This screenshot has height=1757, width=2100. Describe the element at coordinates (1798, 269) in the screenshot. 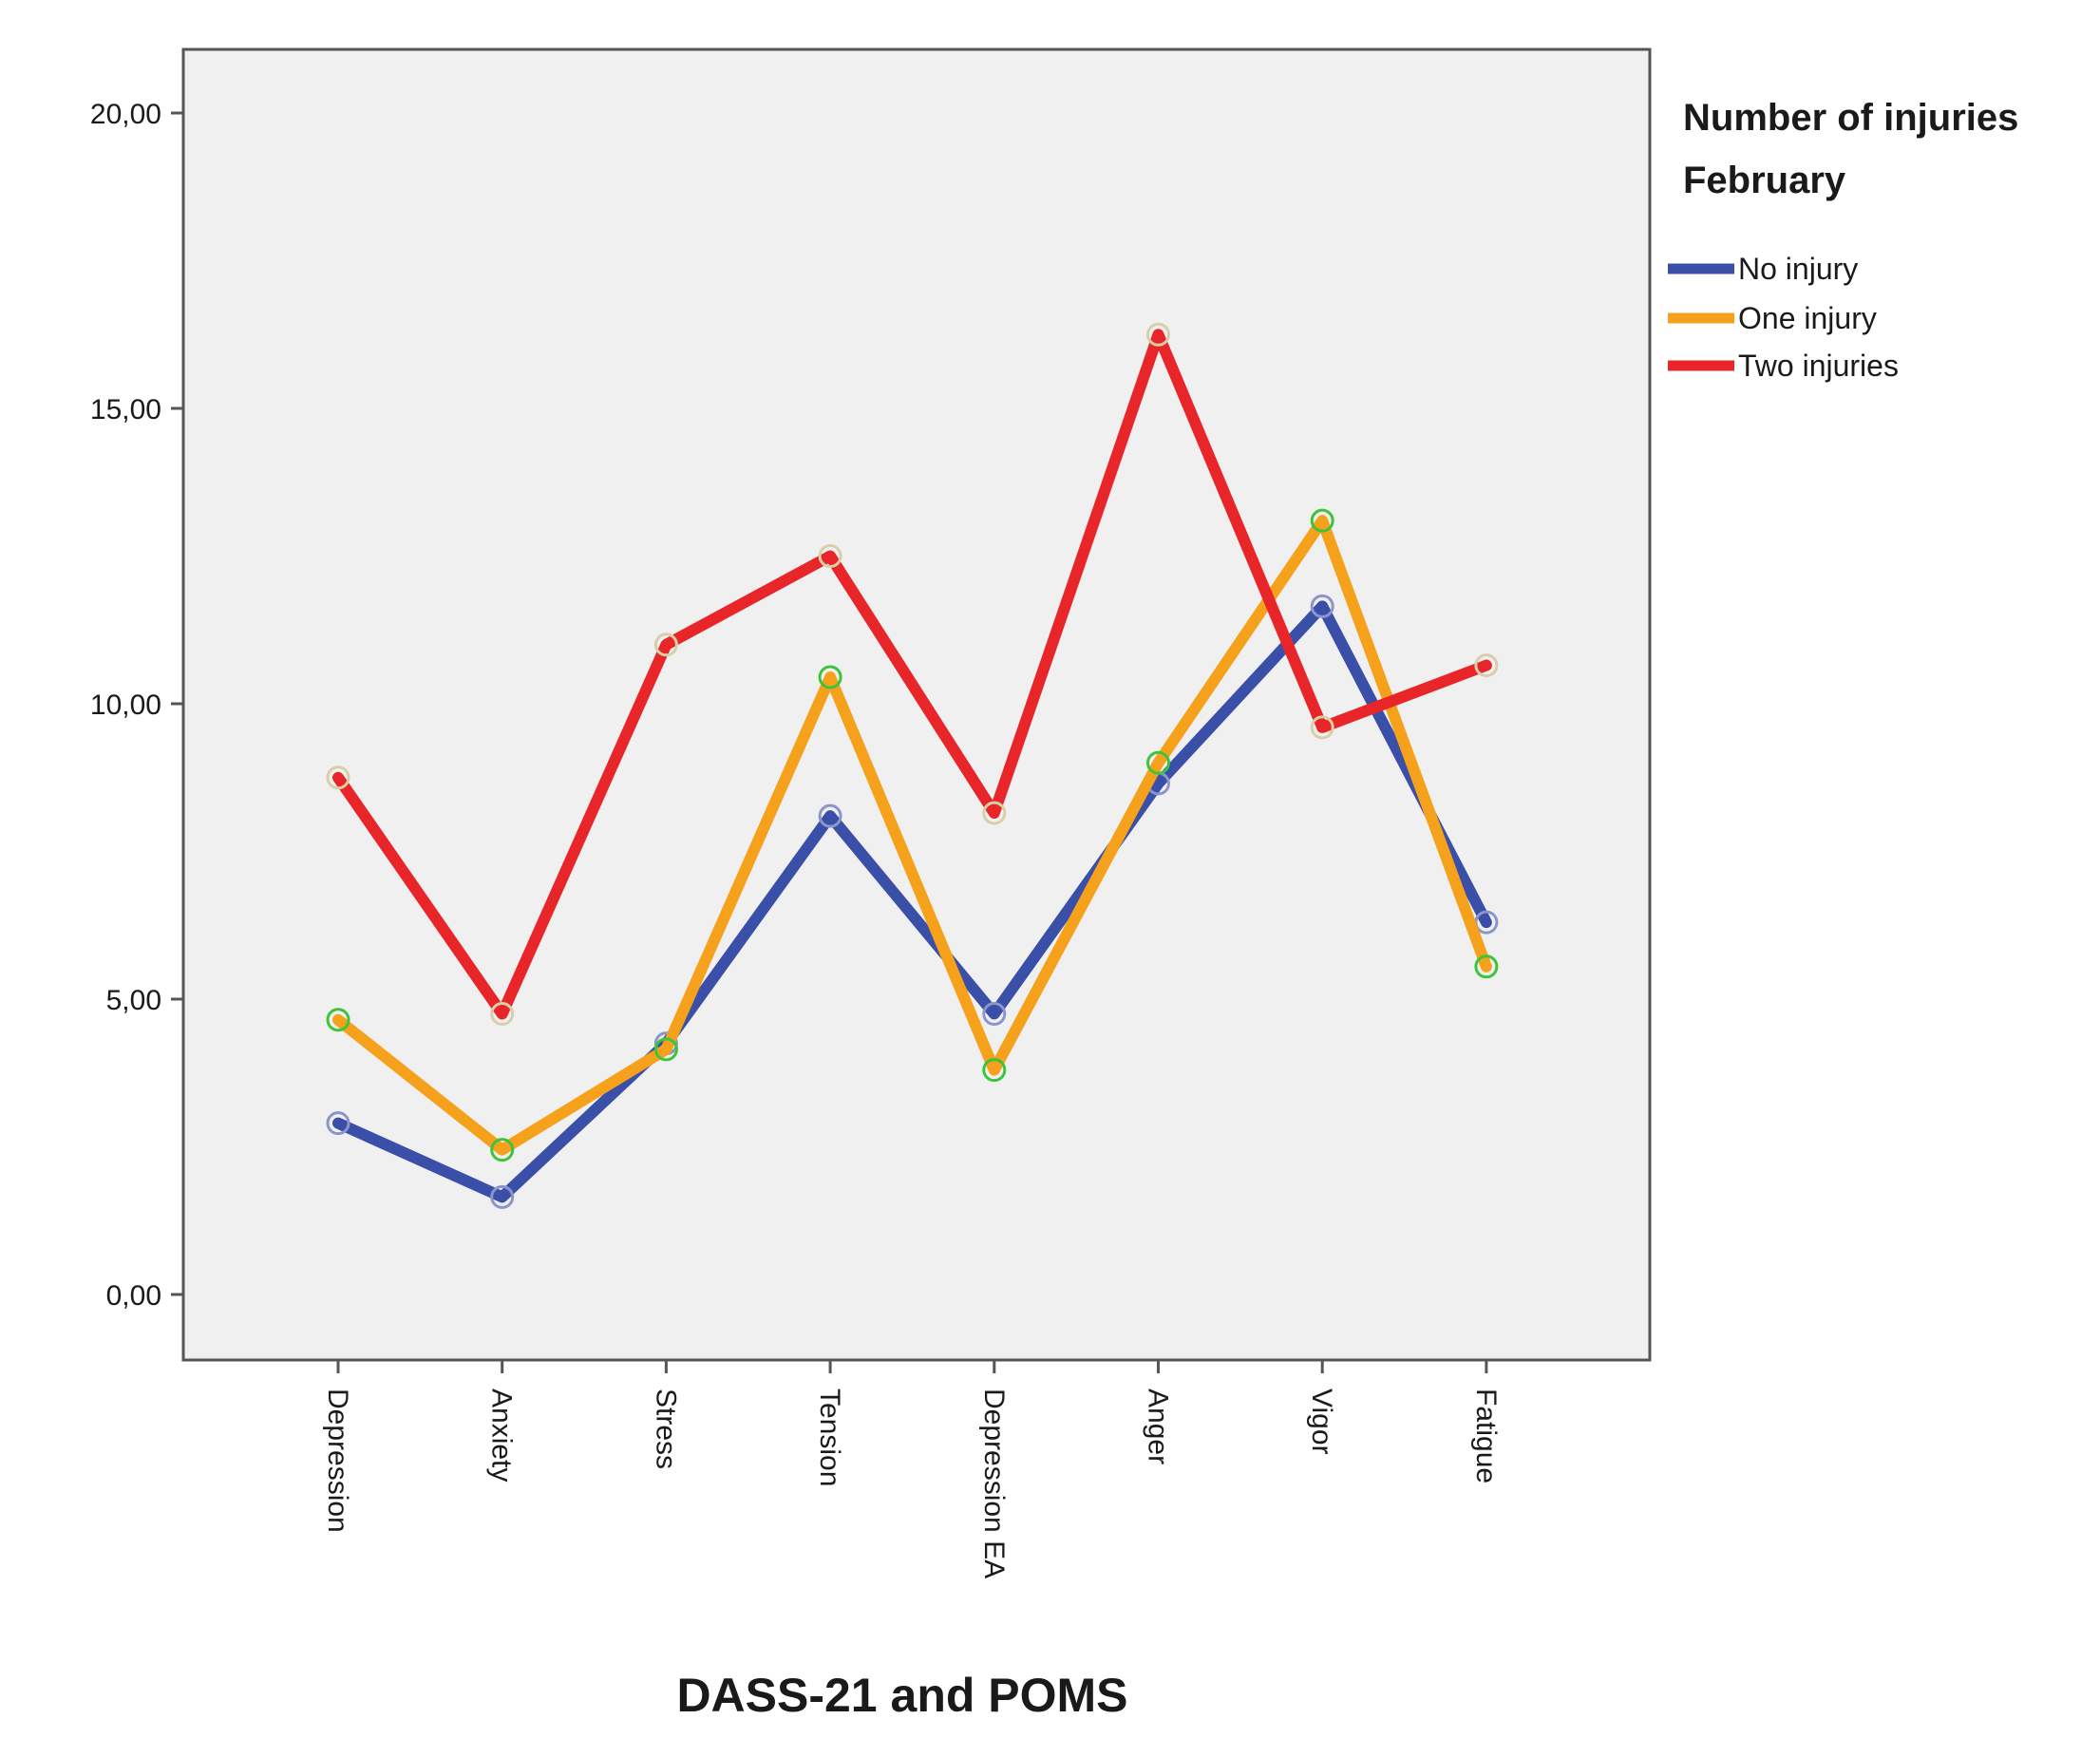

I see `legend-label: No injury` at that location.